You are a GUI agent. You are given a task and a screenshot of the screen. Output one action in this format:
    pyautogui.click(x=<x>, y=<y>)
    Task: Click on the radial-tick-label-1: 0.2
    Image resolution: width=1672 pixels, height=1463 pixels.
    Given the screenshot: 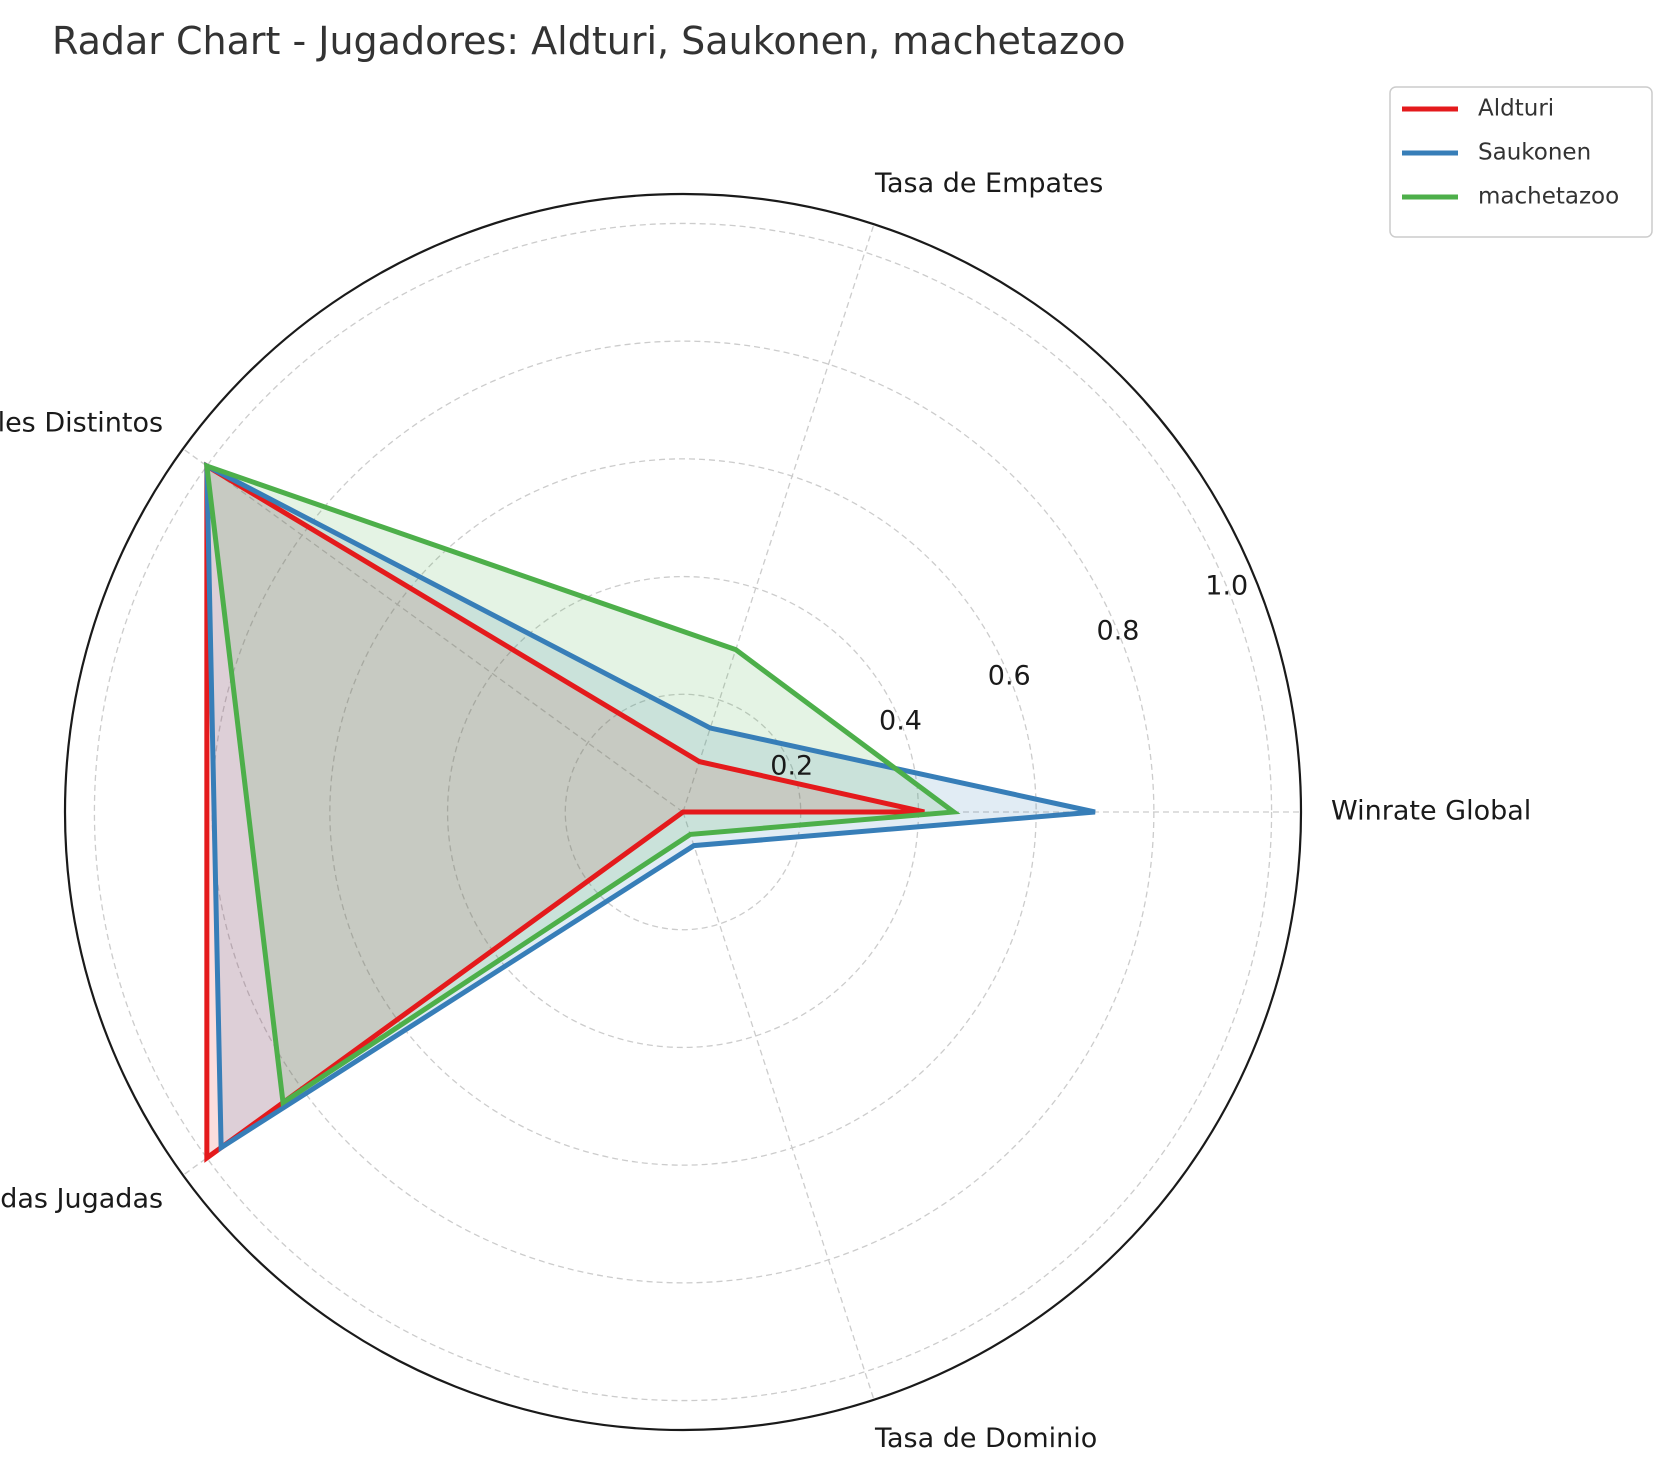 What is the action you would take?
    pyautogui.click(x=791, y=765)
    